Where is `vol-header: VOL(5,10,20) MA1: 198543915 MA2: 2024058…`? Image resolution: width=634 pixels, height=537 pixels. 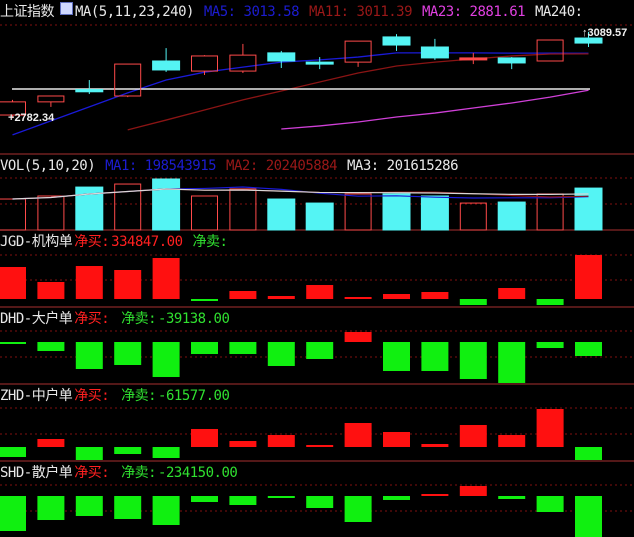 vol-header: VOL(5,10,20) MA1: 198543915 MA2: 2024058… is located at coordinates (230, 166).